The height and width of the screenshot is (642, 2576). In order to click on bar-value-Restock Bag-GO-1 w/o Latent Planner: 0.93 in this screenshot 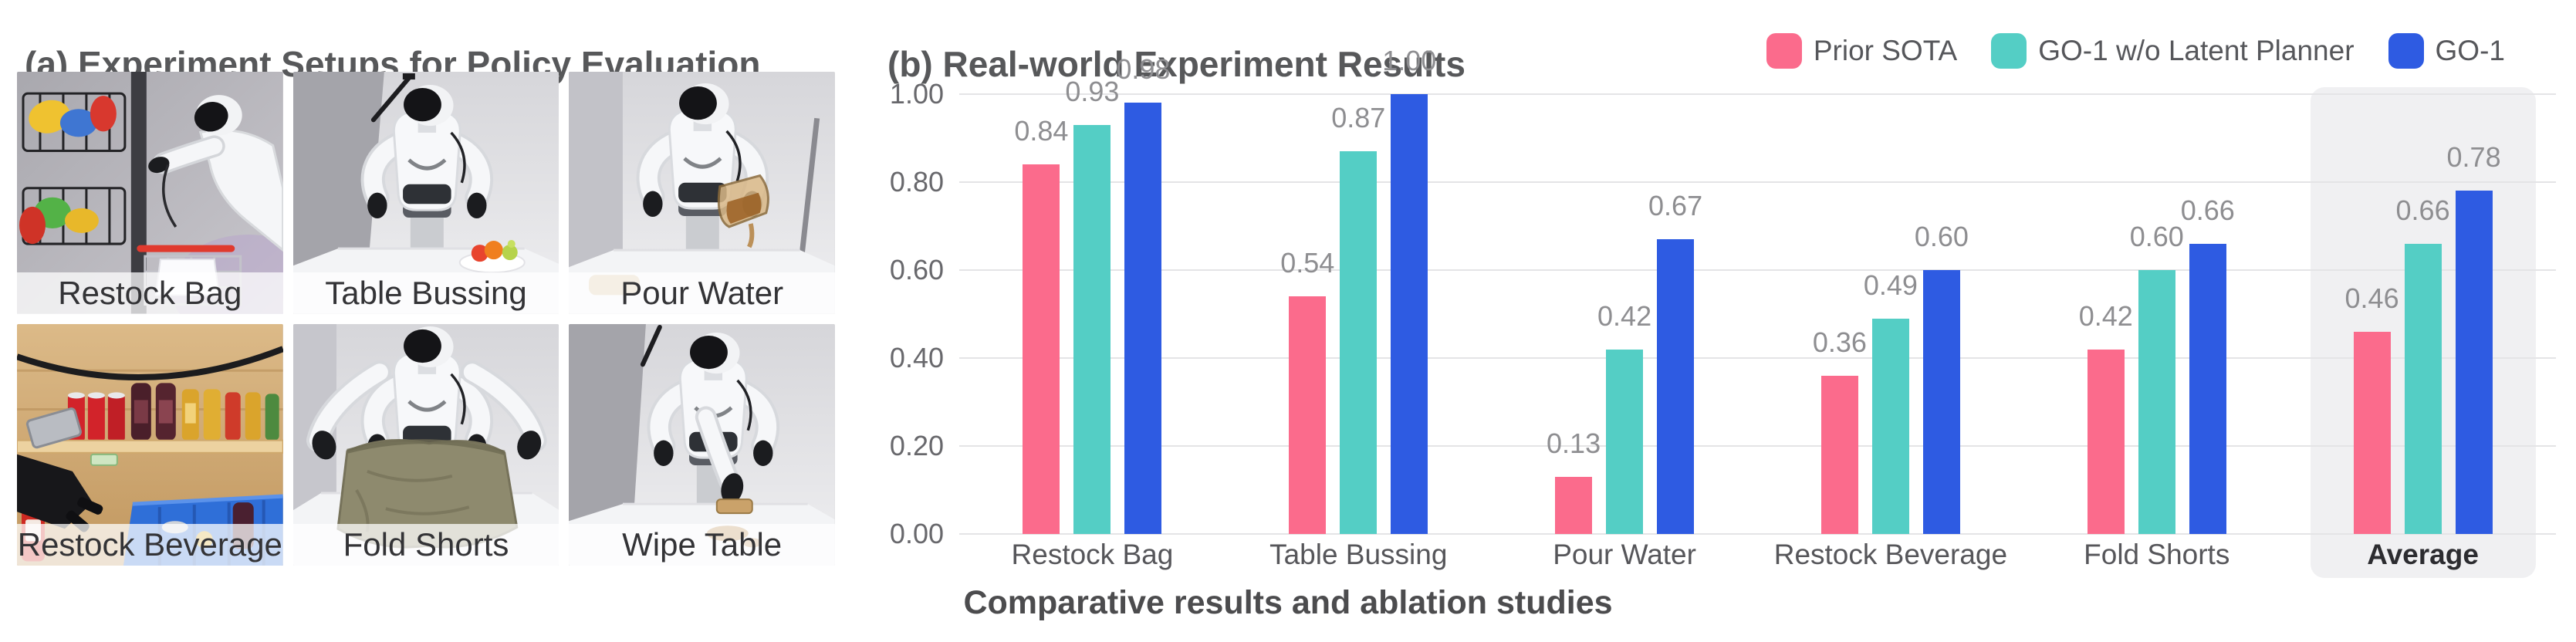, I will do `click(1092, 91)`.